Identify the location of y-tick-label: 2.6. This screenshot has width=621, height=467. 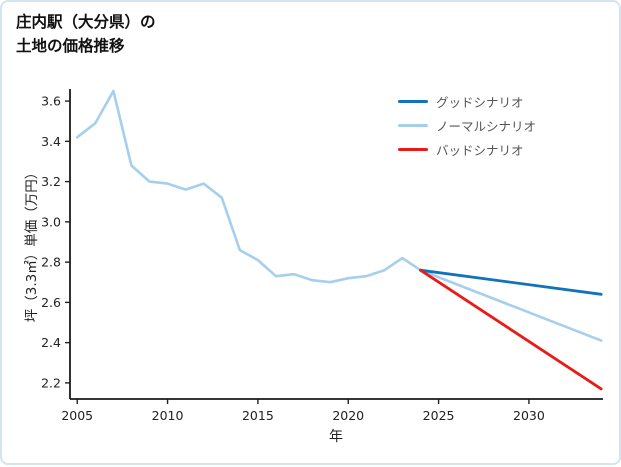
(51, 302).